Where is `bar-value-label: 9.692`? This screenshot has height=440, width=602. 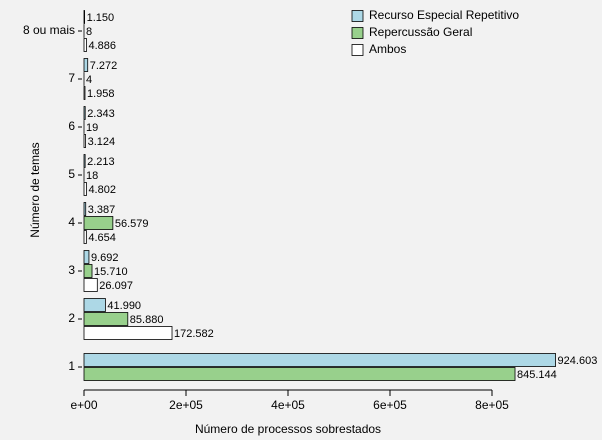
bar-value-label: 9.692 is located at coordinates (105, 258).